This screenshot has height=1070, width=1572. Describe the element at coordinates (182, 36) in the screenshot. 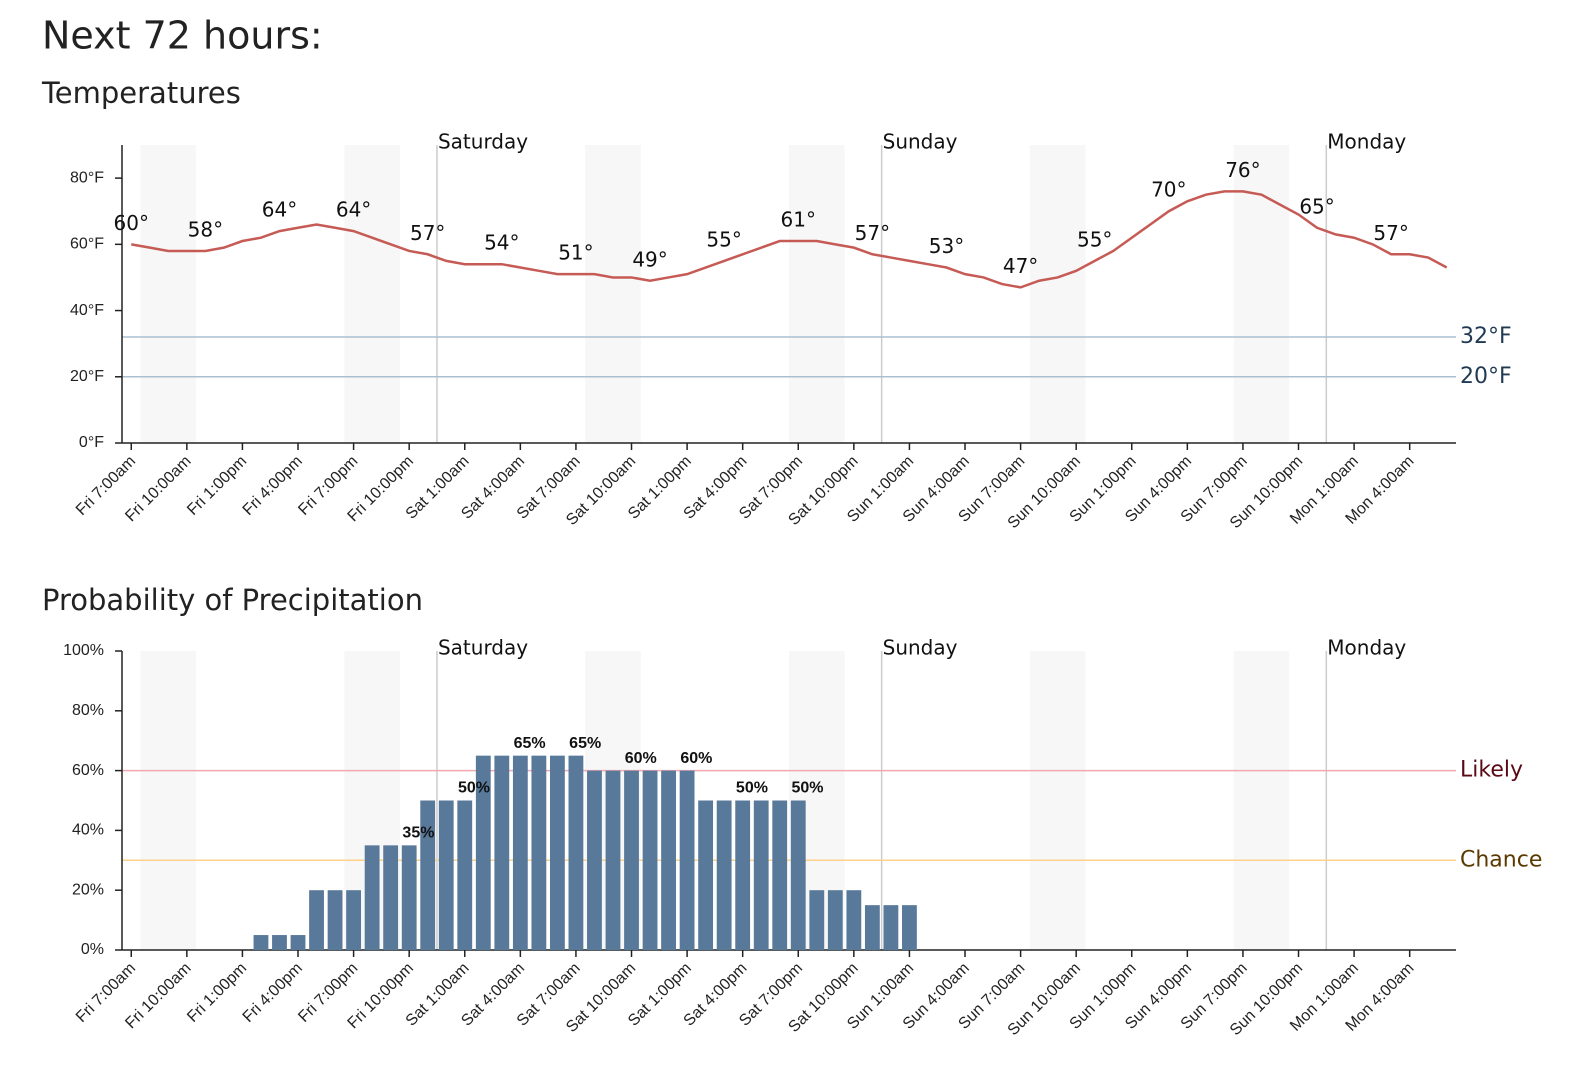

I see `page-title: Next 72 hours:` at that location.